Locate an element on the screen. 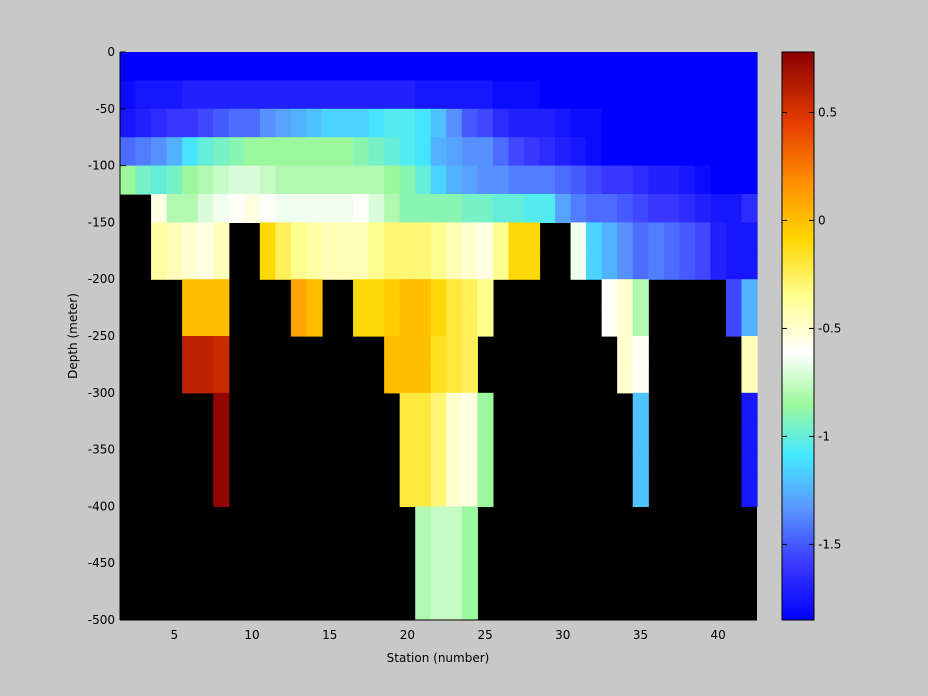 Image resolution: width=928 pixels, height=696 pixels. colorbar-ticks: 0.5 0 -0.5 -1 -1.5 is located at coordinates (811, 328).